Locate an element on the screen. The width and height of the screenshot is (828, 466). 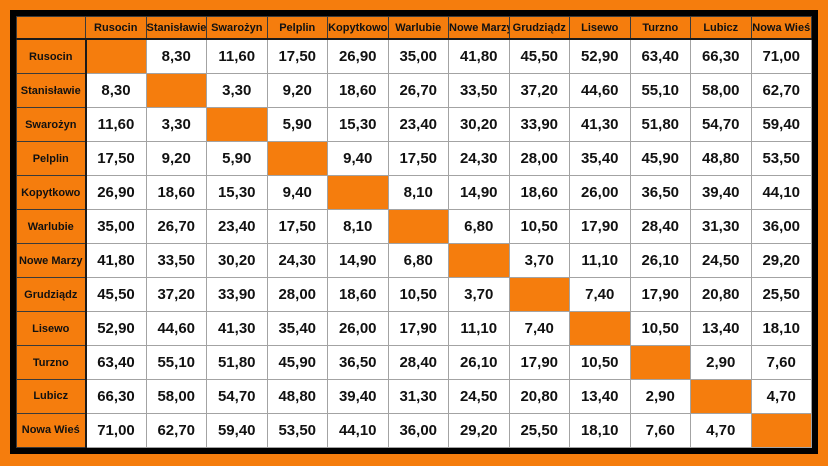
matrix-cell-11-7: 25,50 is located at coordinates (539, 430).